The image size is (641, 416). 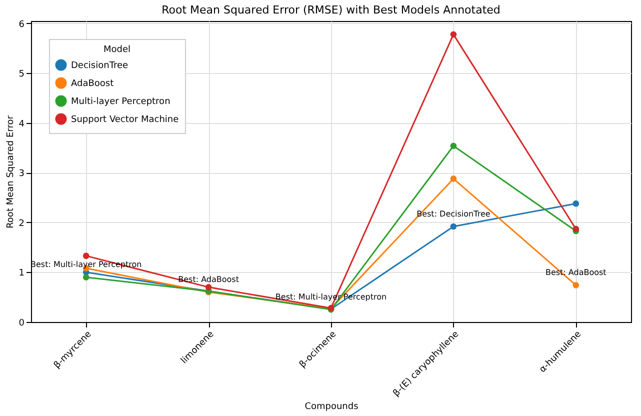 What do you see at coordinates (331, 9) in the screenshot?
I see `chart-title: Root Mean Squared Error (RMSE) with Best Models Annotated` at bounding box center [331, 9].